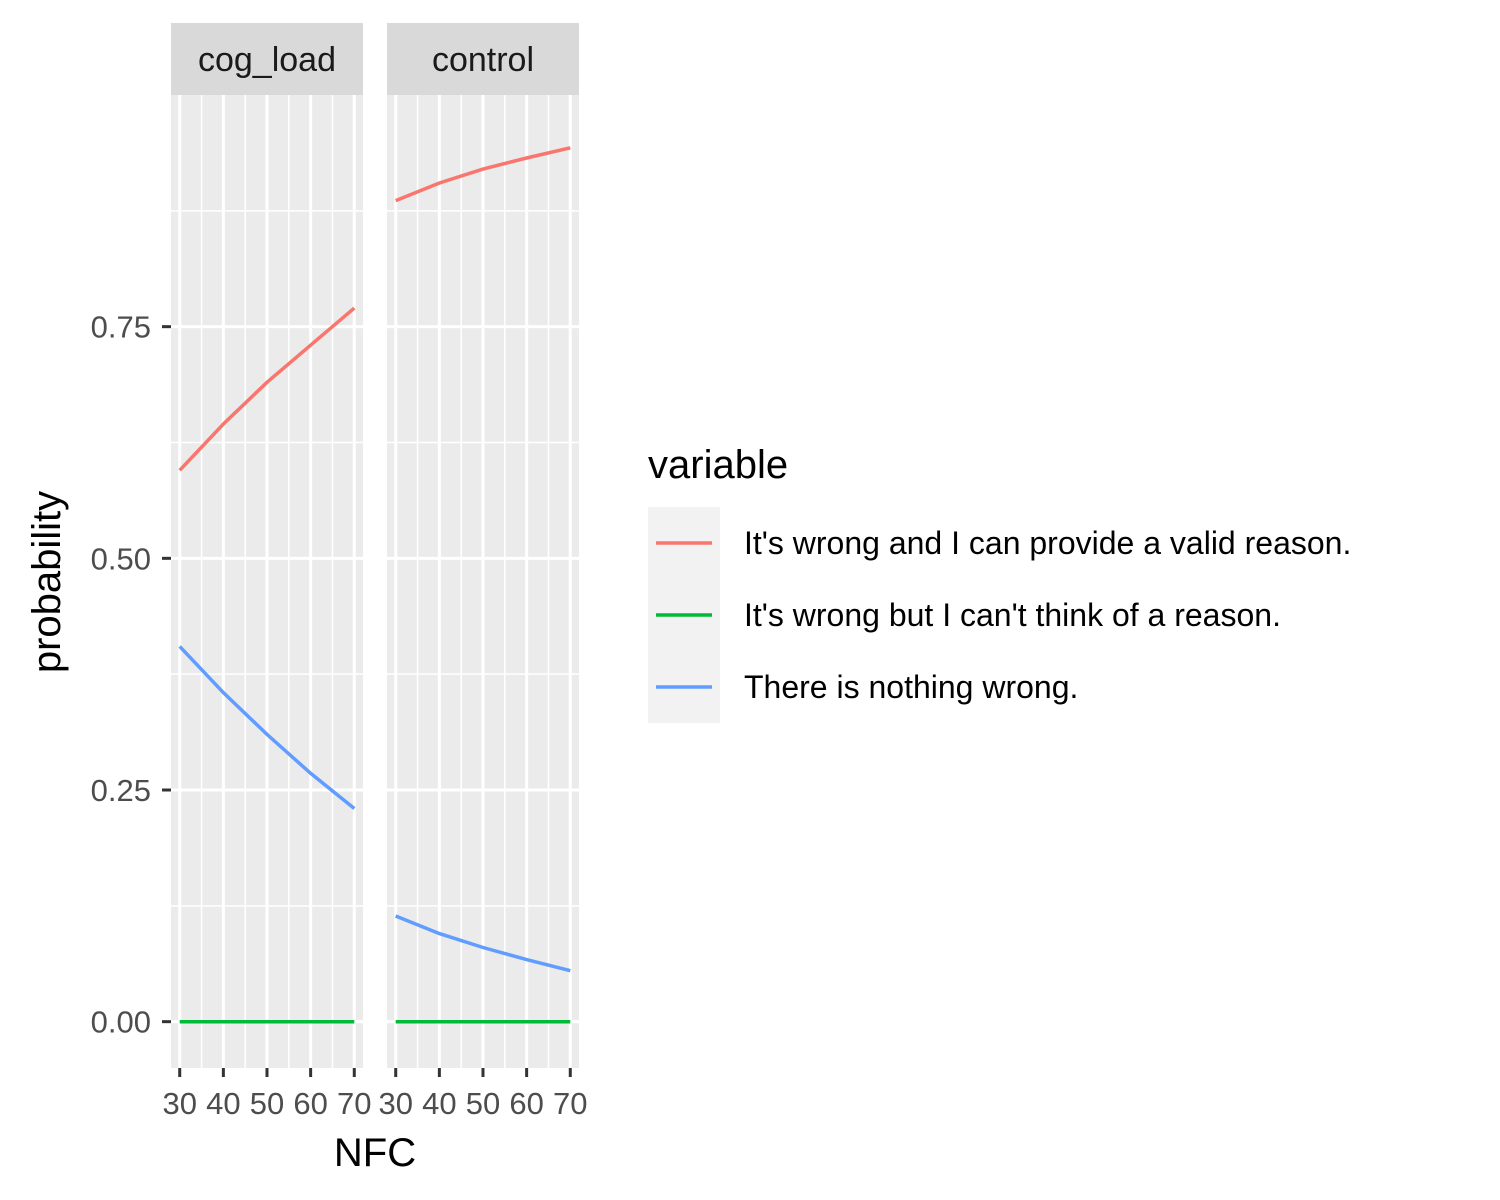 The image size is (1500, 1200). Describe the element at coordinates (121, 1022) in the screenshot. I see `y-tick-label: 0.00` at that location.